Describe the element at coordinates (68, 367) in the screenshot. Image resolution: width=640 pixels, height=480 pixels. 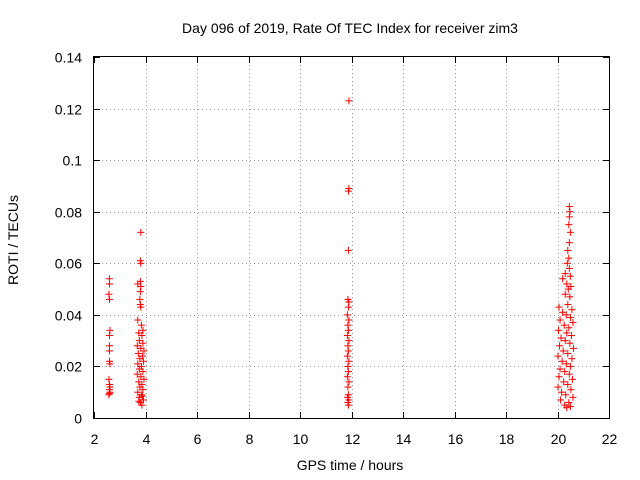
I see `y-tick-label: 0.02` at that location.